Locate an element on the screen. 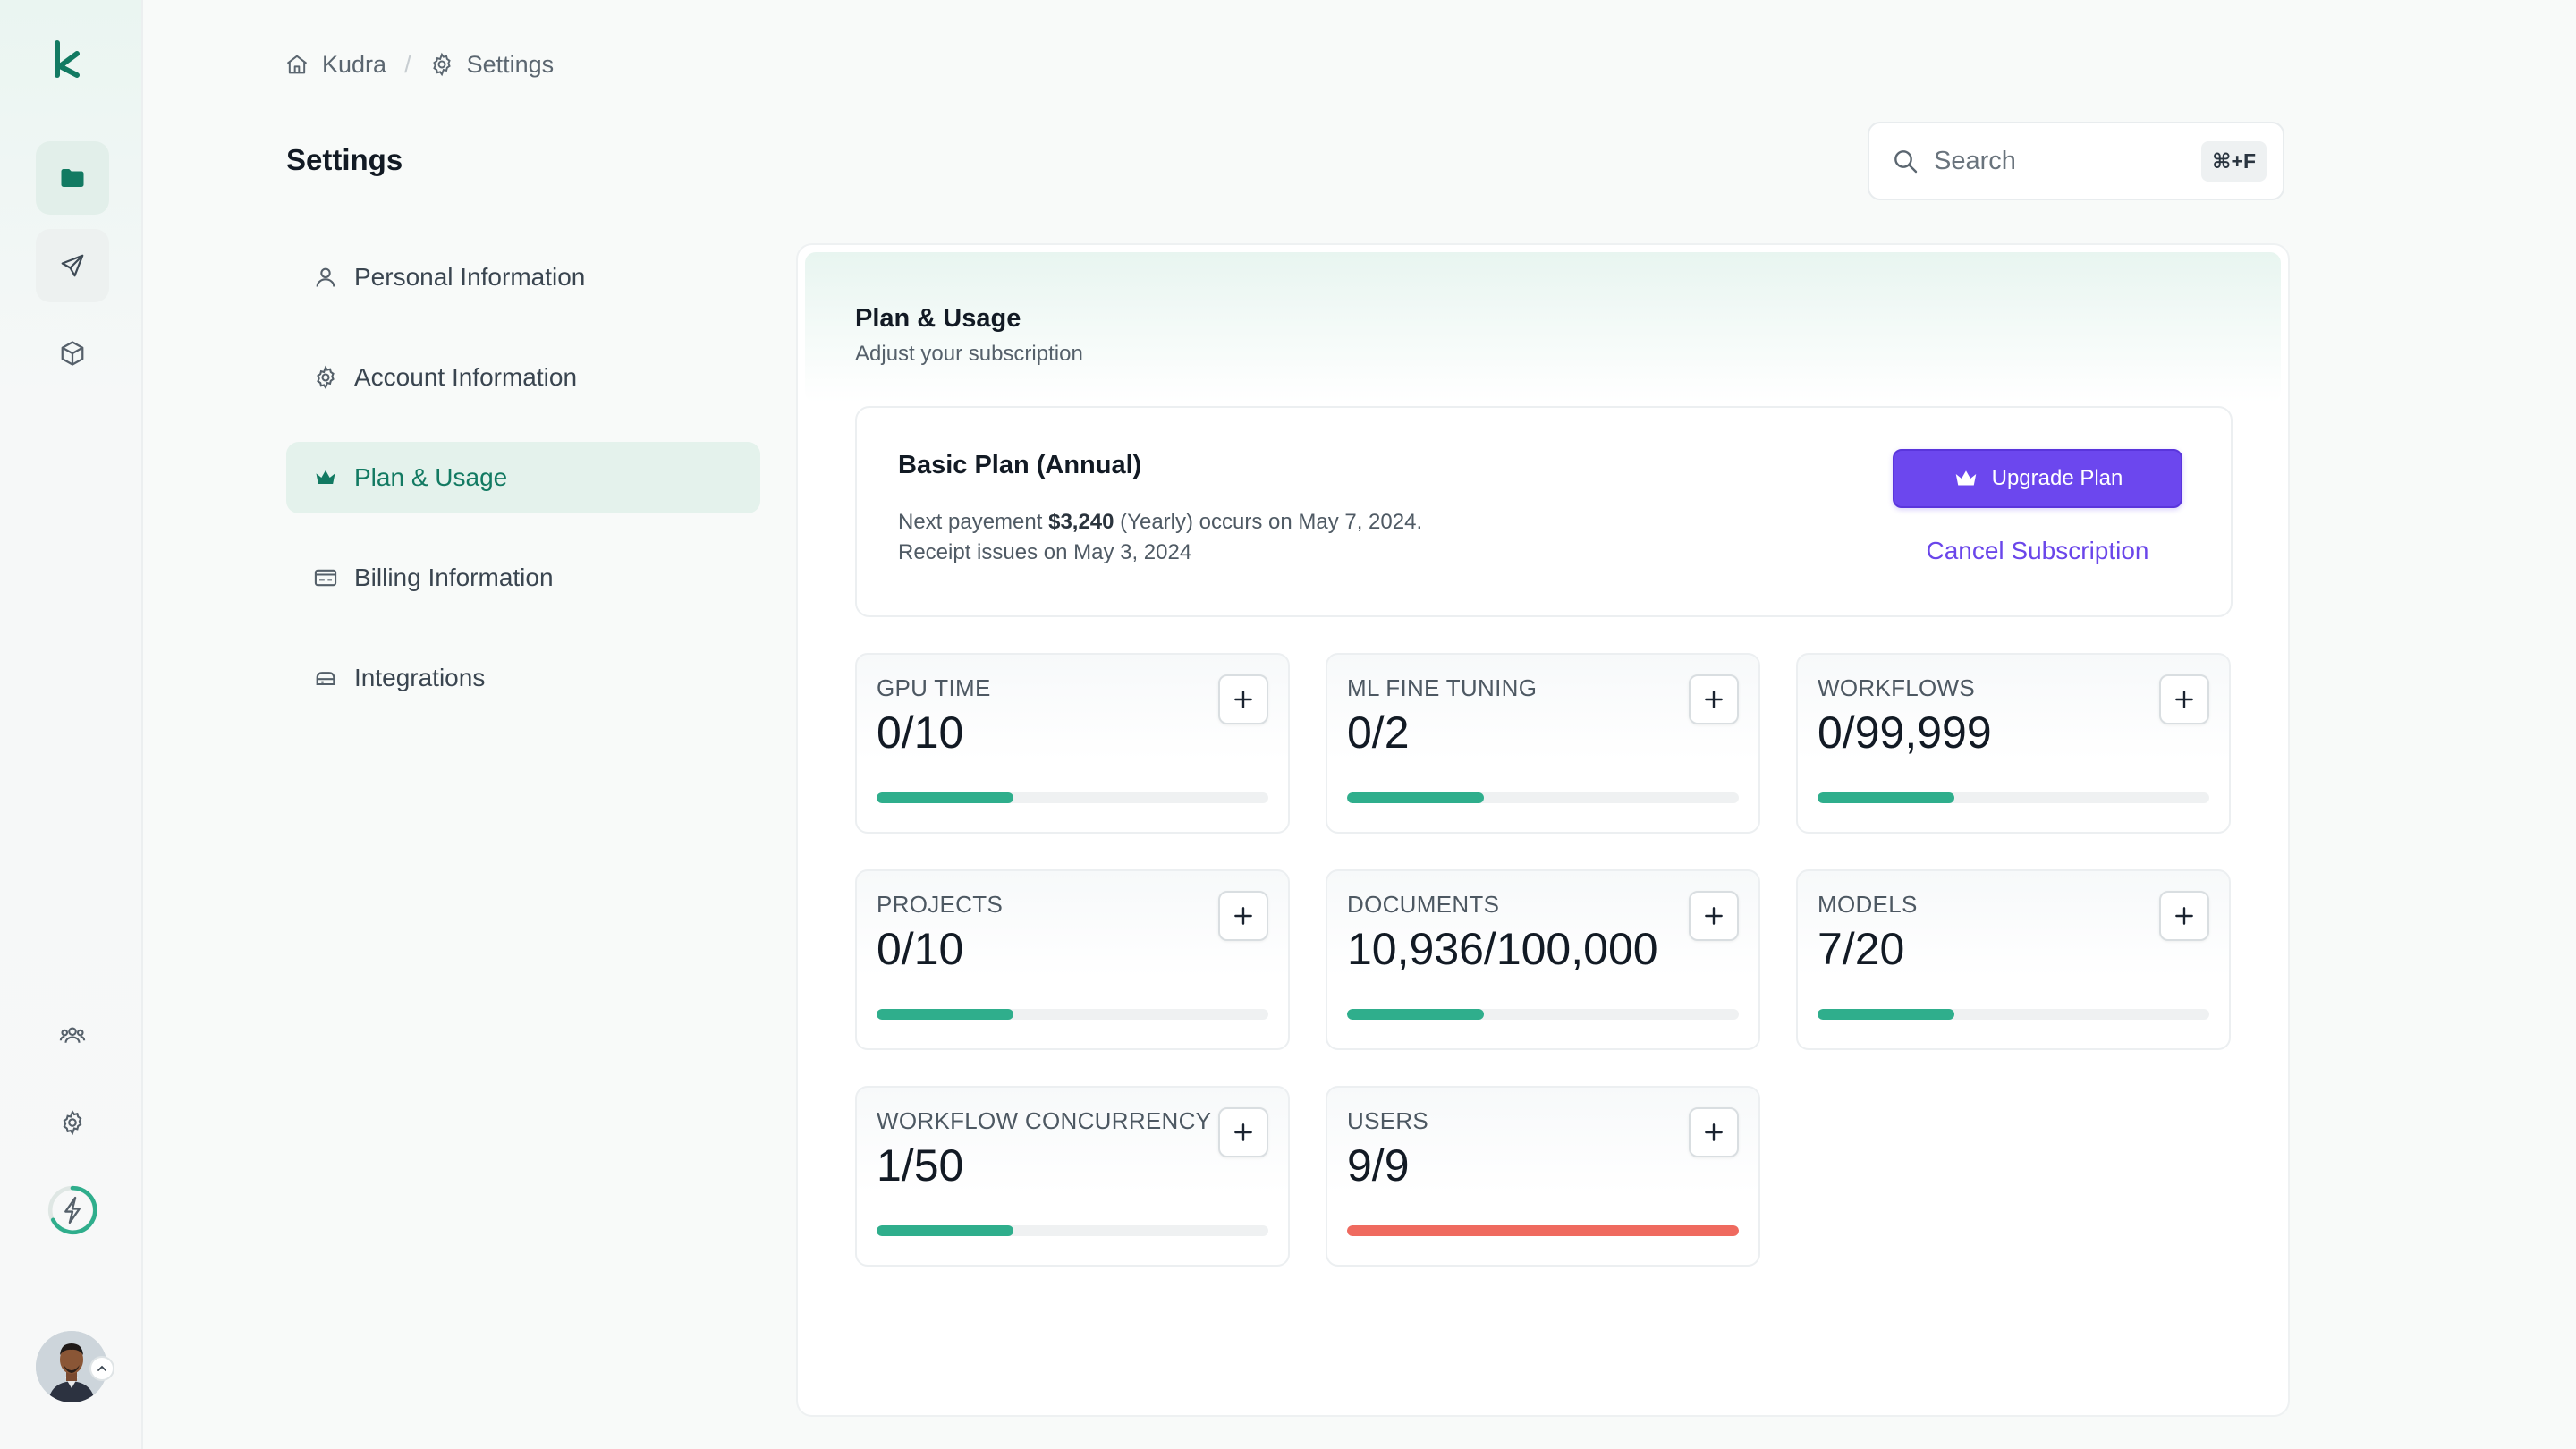 This screenshot has height=1449, width=2576. nav-settings-button is located at coordinates (72, 1122).